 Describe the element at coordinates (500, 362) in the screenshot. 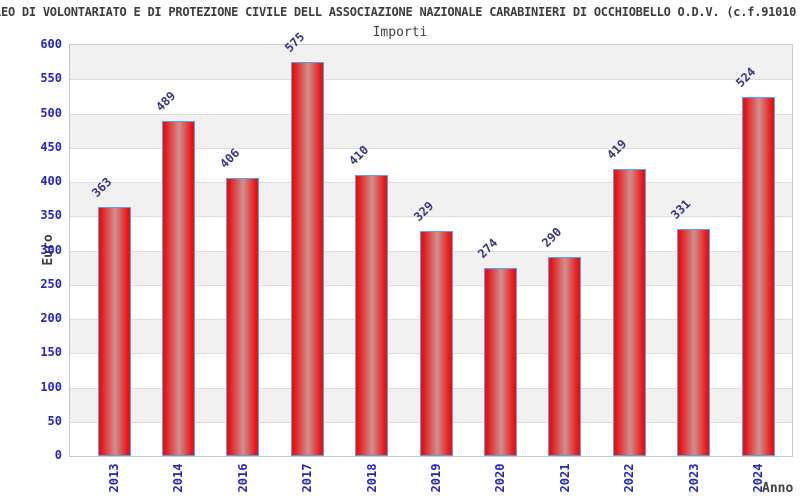

I see `bar-2020` at that location.